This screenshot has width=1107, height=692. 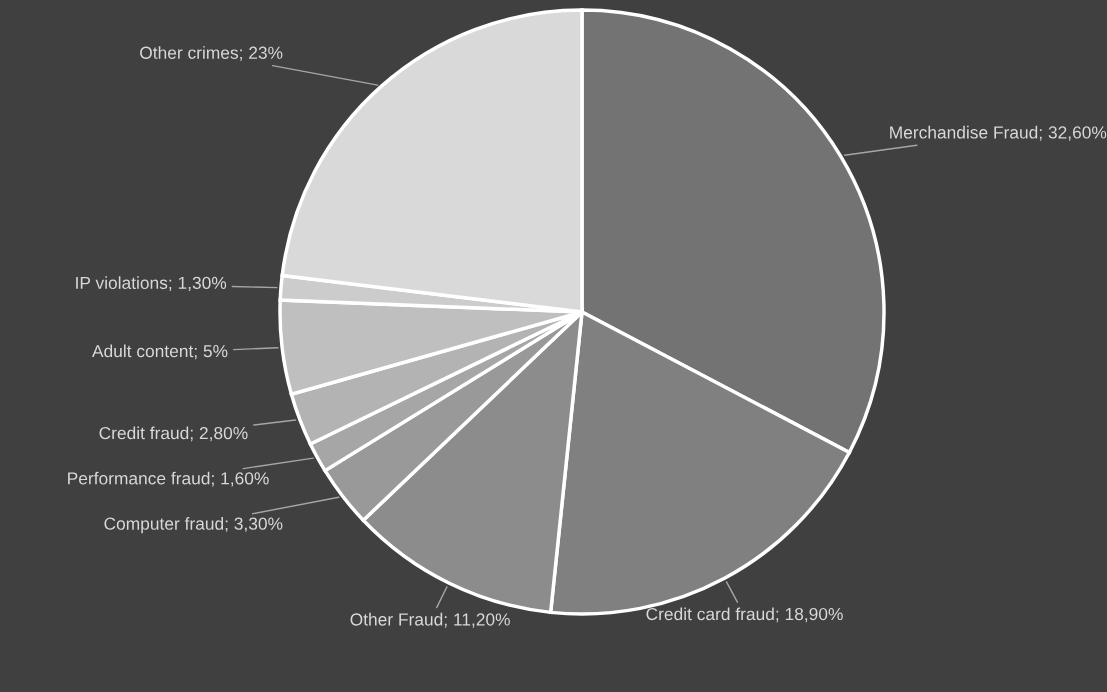 I want to click on slice-label: Performance fraud; 1,60%, so click(x=168, y=479).